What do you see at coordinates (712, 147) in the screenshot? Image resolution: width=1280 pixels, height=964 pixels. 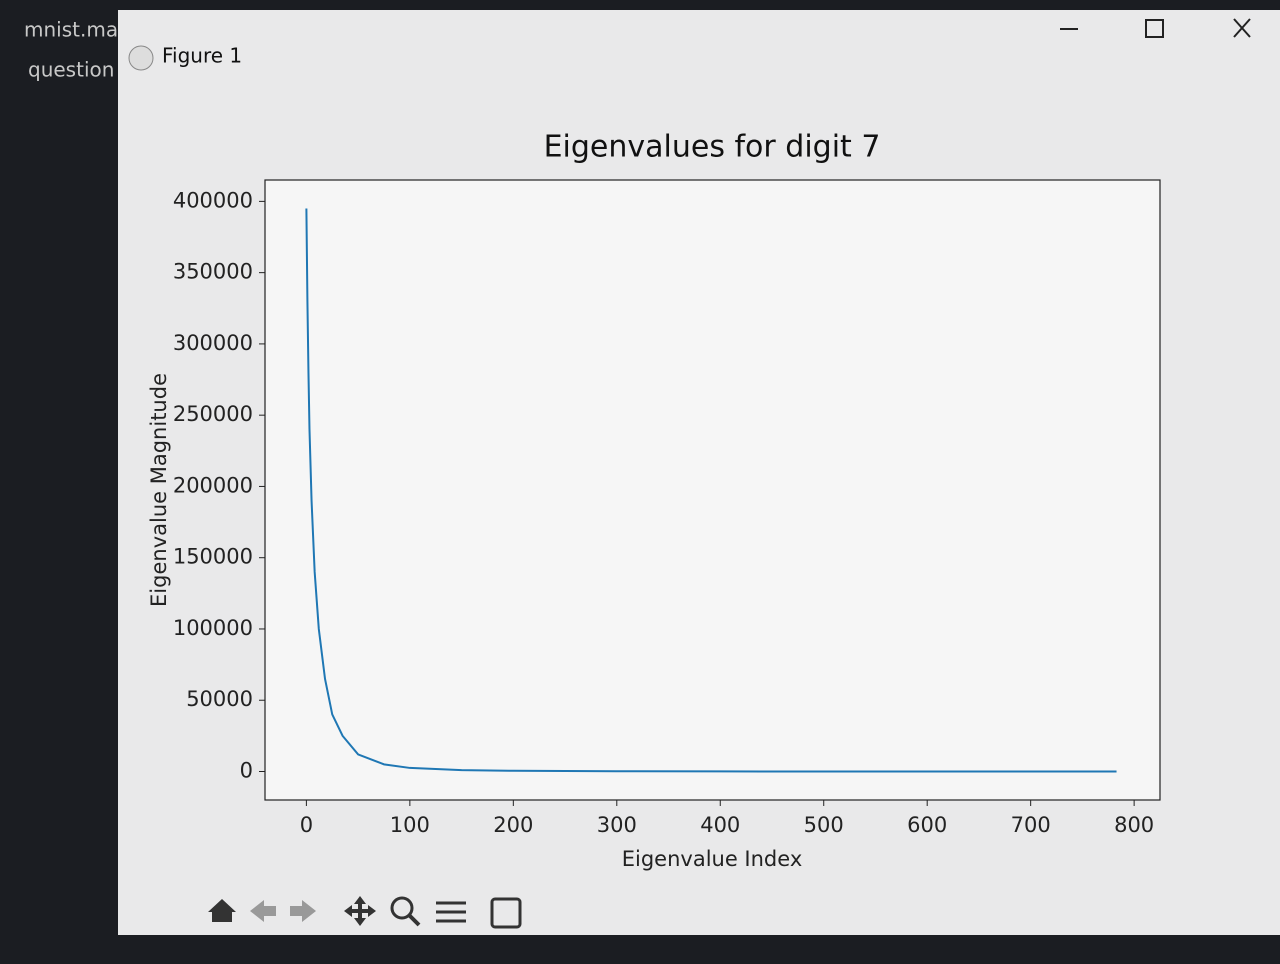 I see `chart-title: Eigenvalues for digit 7` at bounding box center [712, 147].